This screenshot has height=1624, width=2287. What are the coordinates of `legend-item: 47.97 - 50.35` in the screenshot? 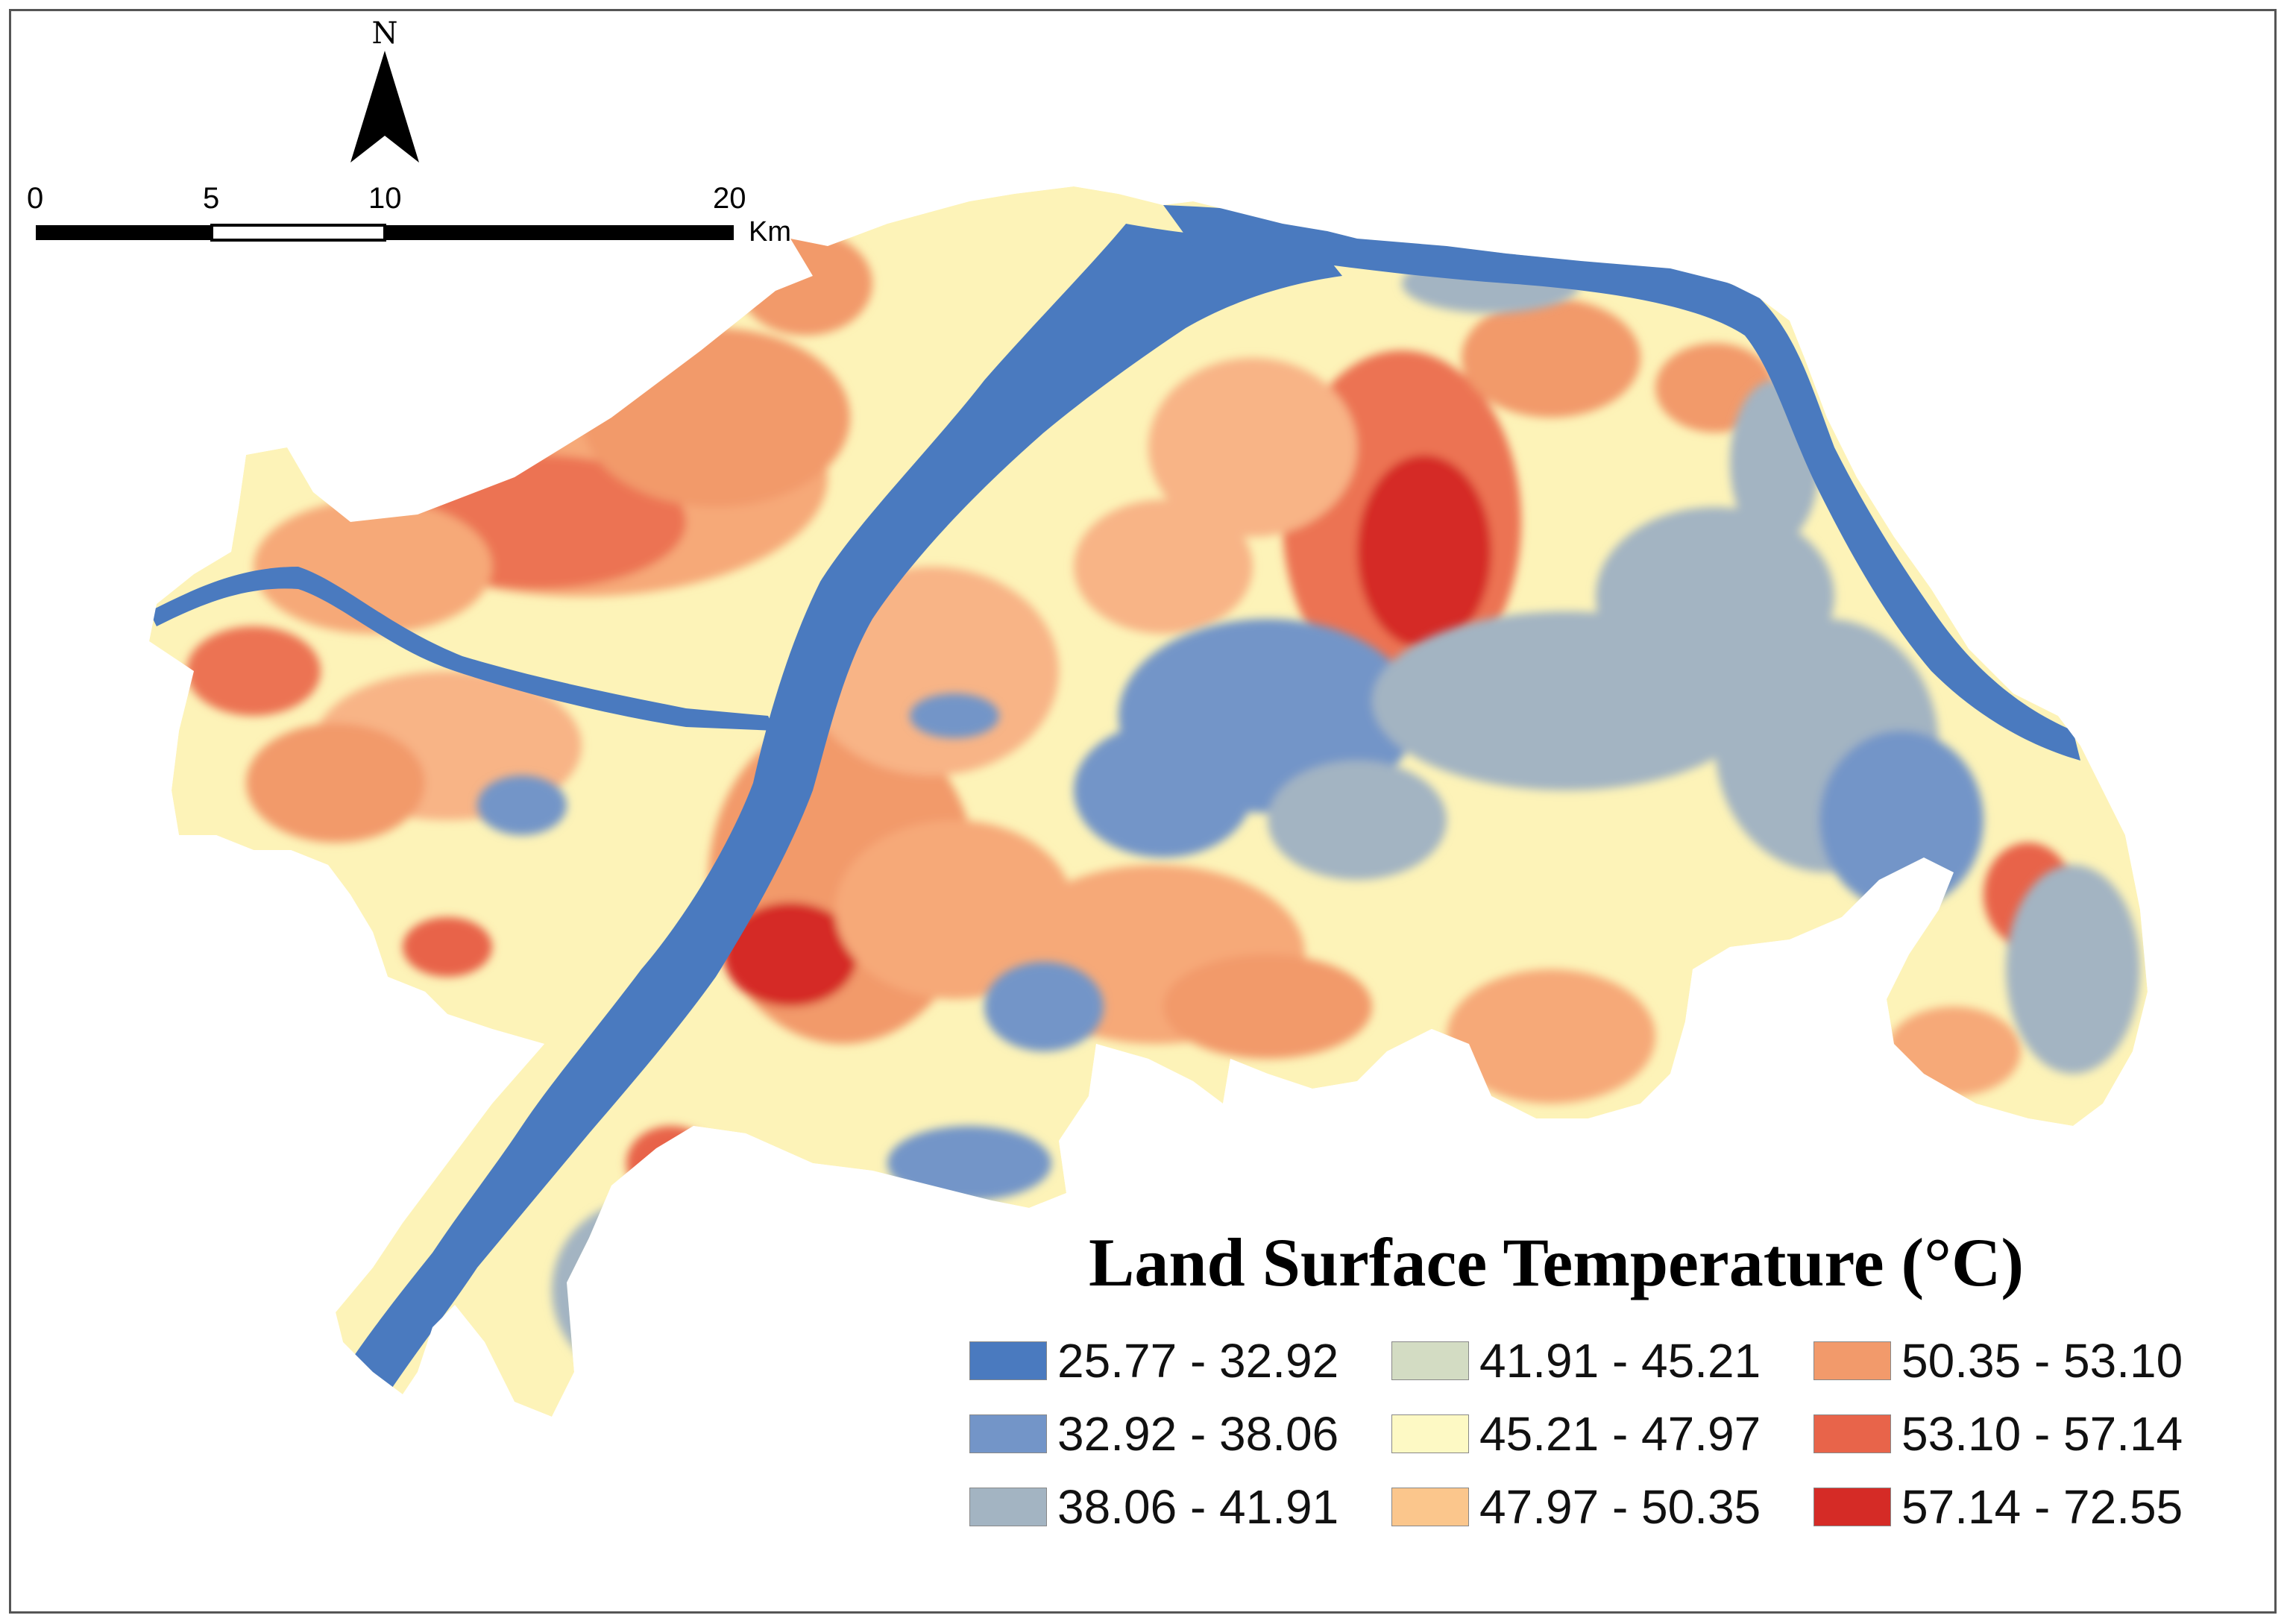 It's located at (1576, 1507).